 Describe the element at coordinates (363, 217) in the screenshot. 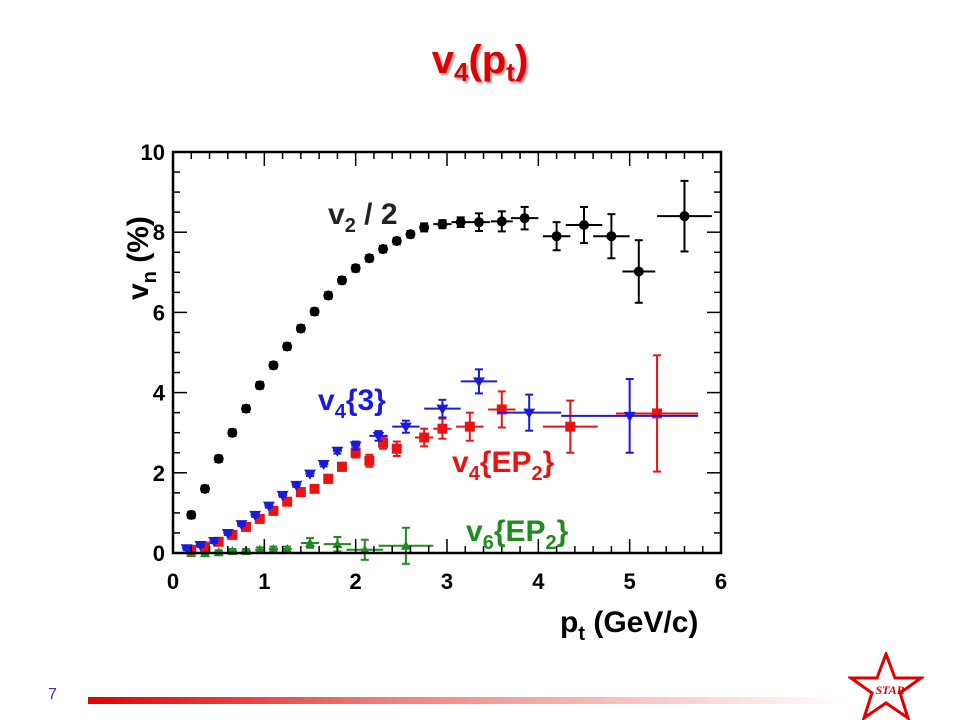

I see `series-label-v2: v2 / 2` at that location.